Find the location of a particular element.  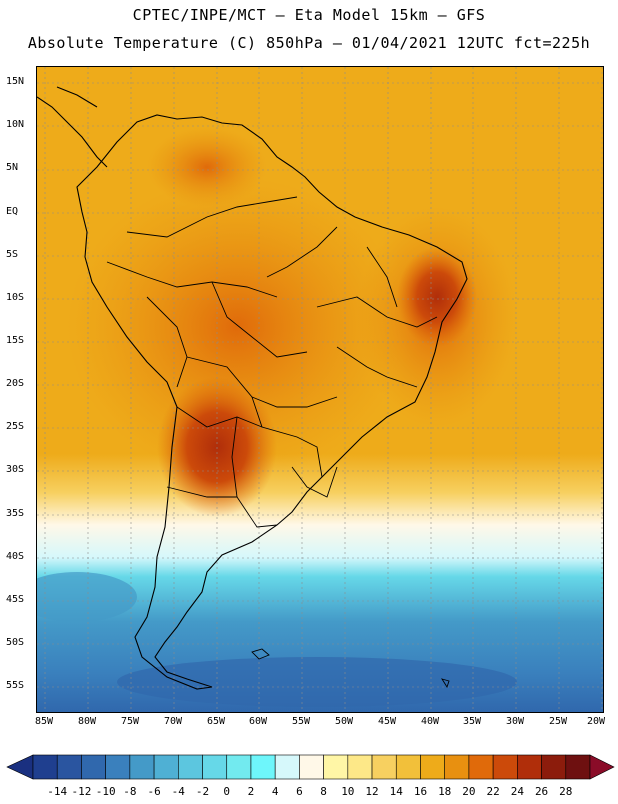

lat-label-15n: 15N is located at coordinates (15, 81).